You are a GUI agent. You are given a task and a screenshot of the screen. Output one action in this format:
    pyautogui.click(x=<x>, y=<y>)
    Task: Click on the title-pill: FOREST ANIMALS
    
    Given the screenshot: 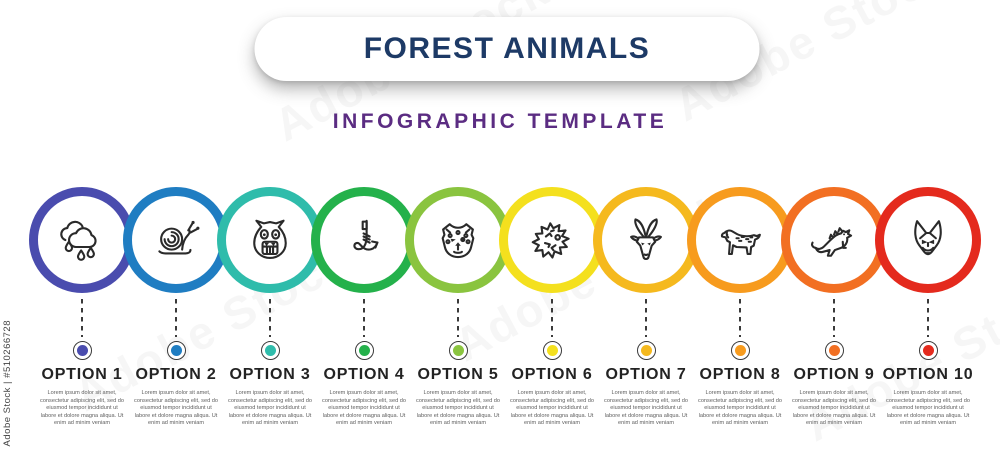 What is the action you would take?
    pyautogui.click(x=507, y=49)
    